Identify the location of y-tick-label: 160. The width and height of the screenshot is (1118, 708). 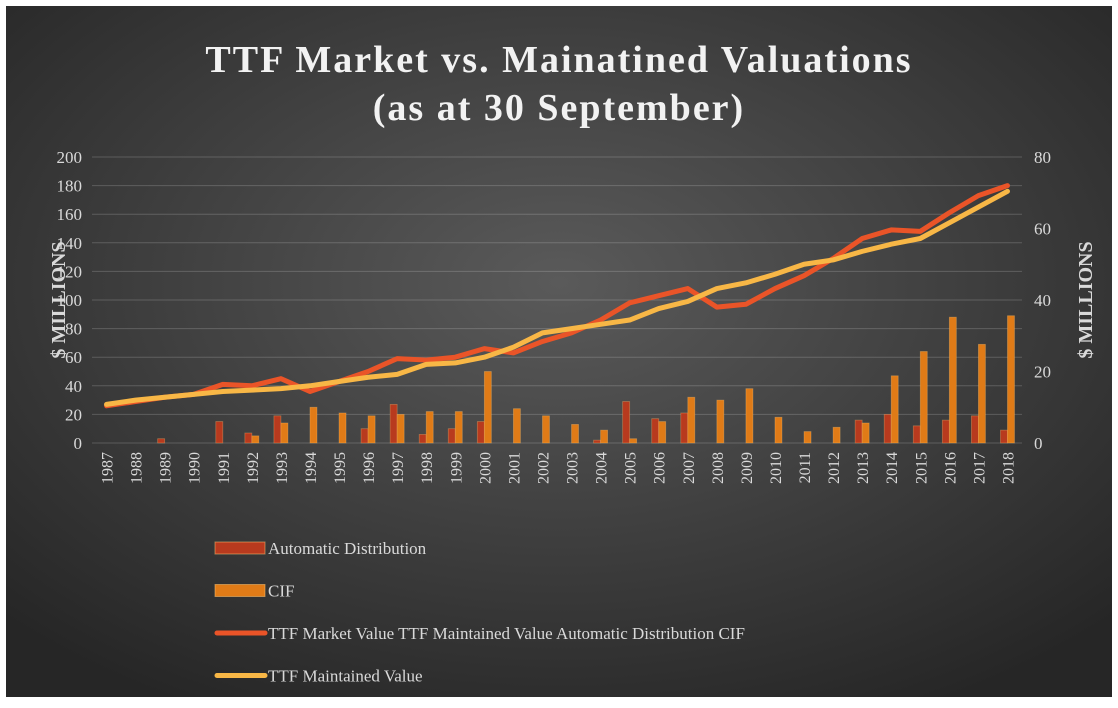
(70, 214).